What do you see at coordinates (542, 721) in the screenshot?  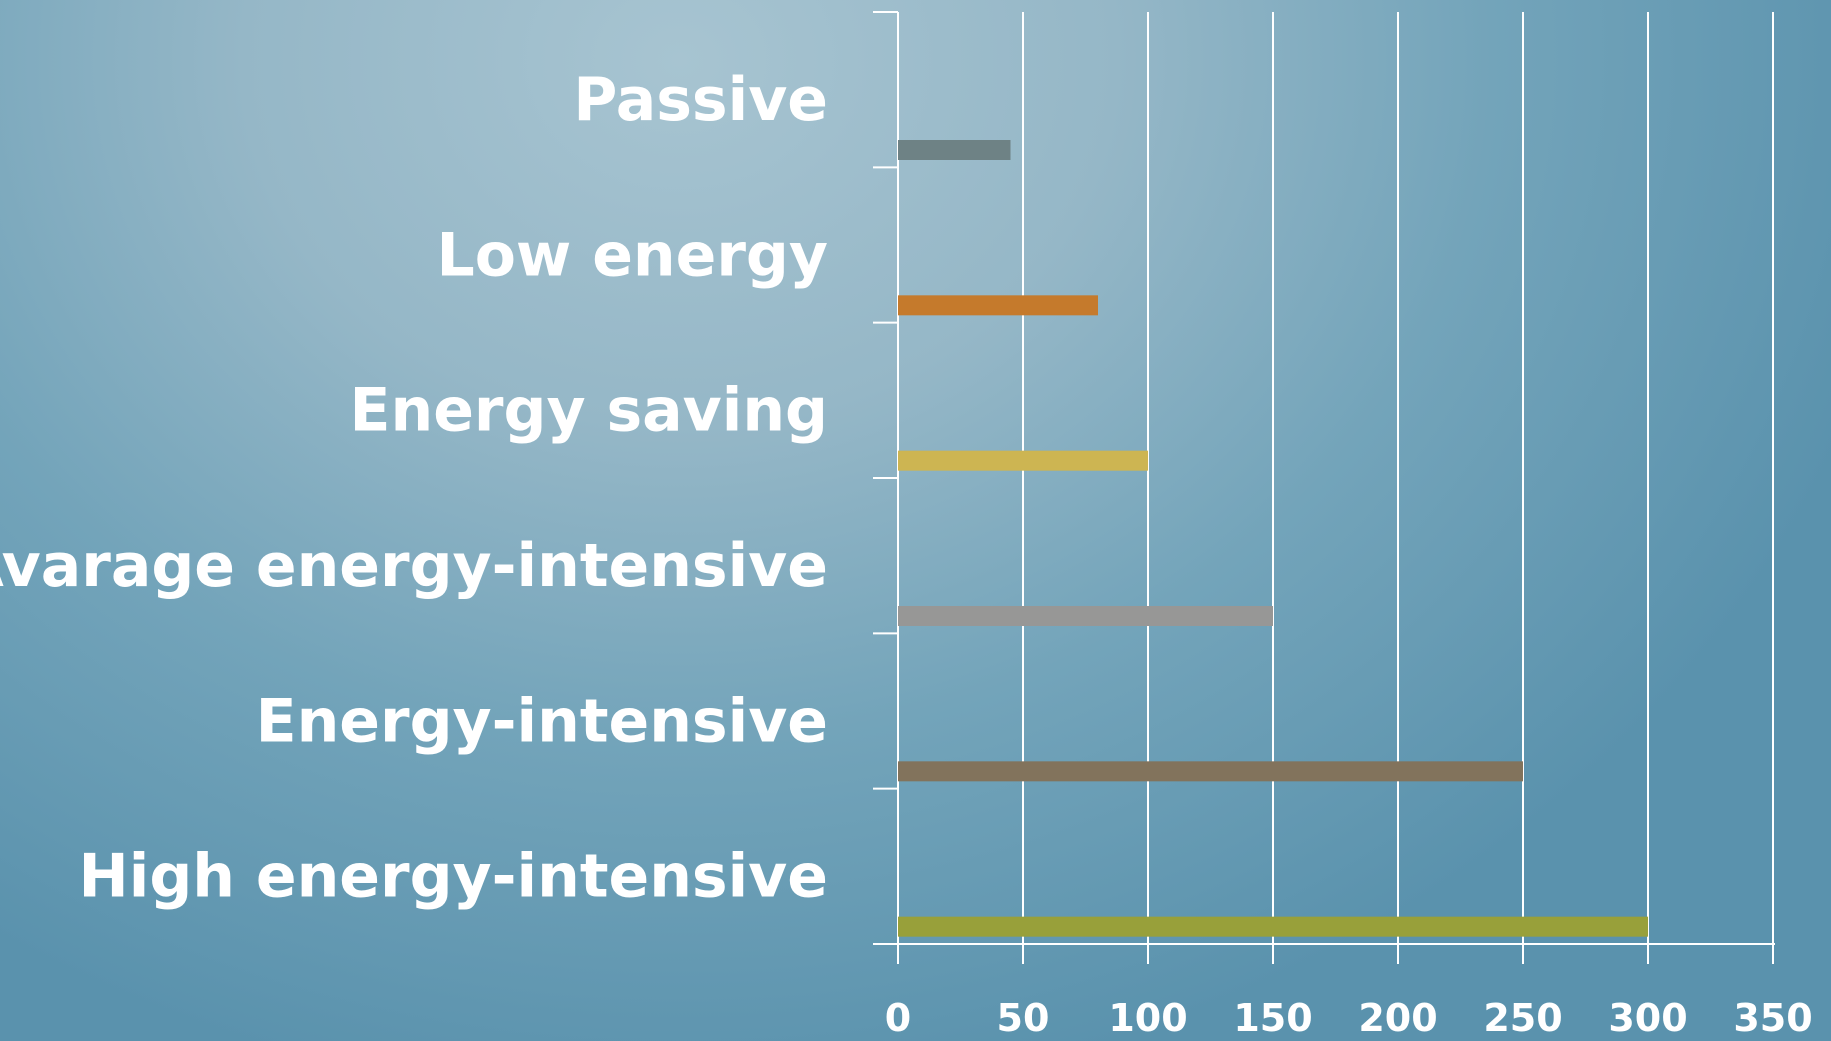 I see `category-label-4: Energy-intensive` at bounding box center [542, 721].